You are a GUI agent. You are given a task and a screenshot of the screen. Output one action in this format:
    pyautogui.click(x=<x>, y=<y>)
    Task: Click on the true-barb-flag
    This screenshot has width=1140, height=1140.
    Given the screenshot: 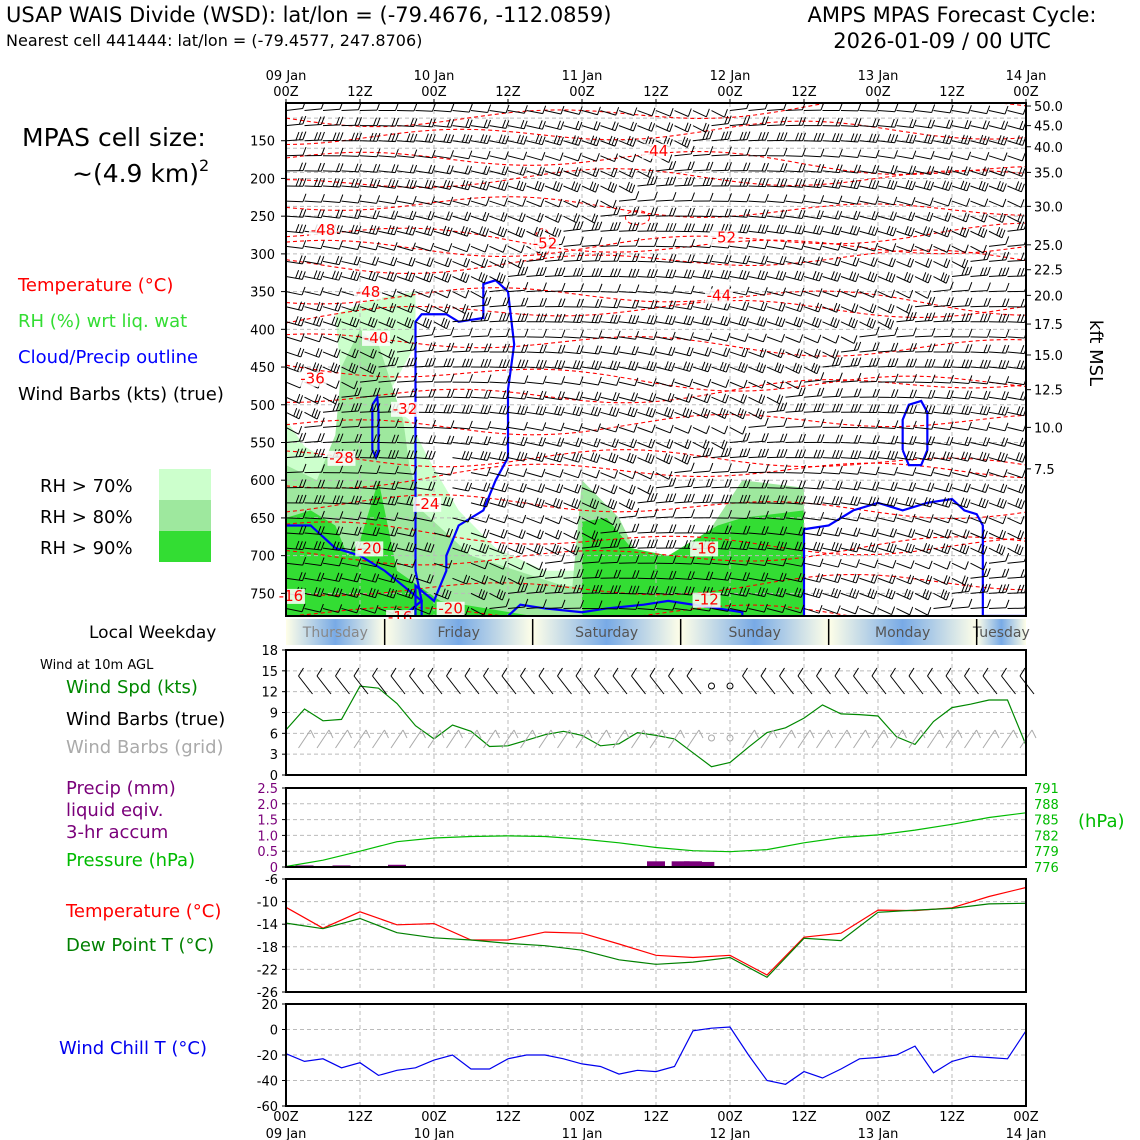 What is the action you would take?
    pyautogui.click(x=652, y=672)
    